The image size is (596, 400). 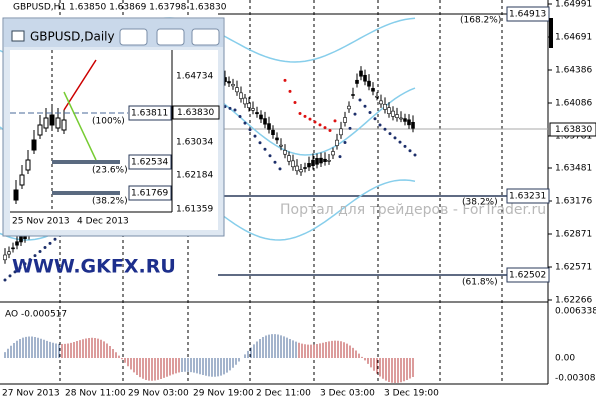 I want to click on current-price-box, so click(x=196, y=112).